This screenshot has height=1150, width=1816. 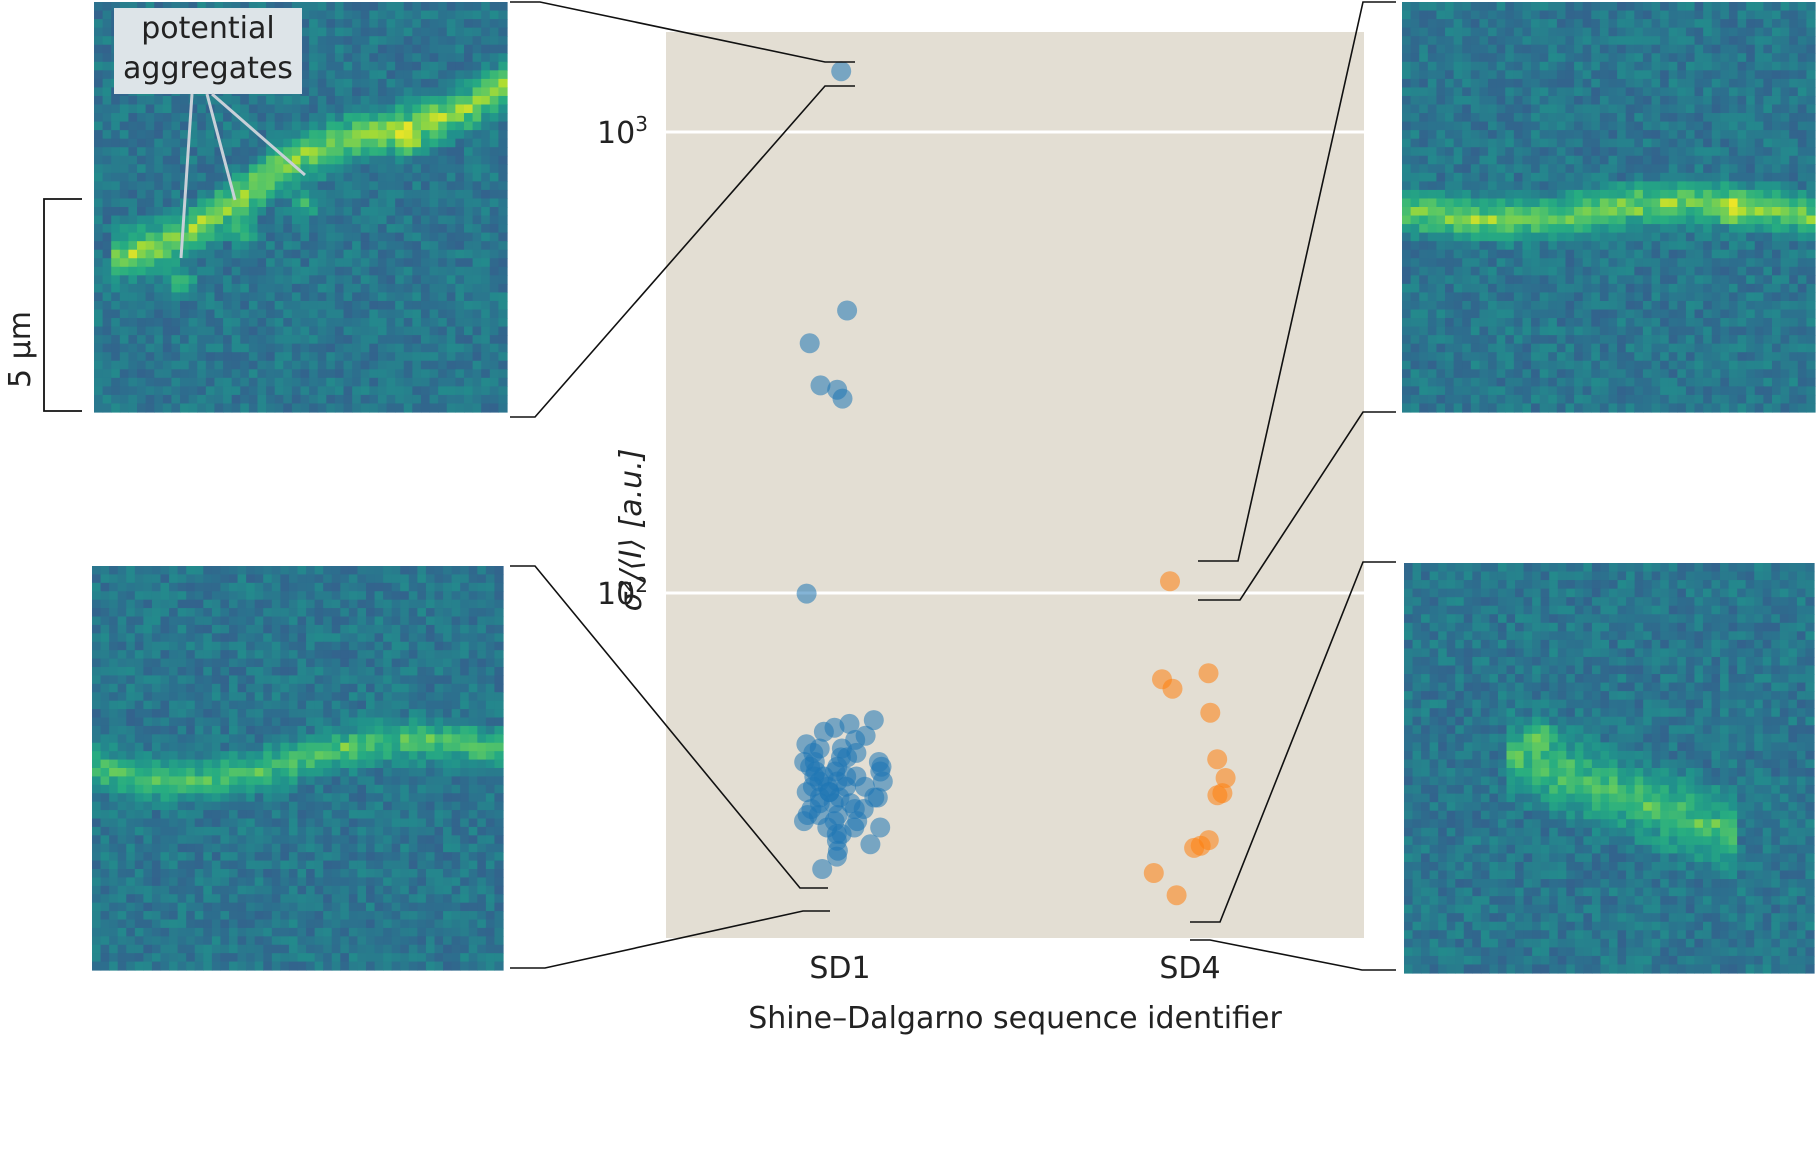 I want to click on scale-bar-label: 5 µm, so click(x=20, y=349).